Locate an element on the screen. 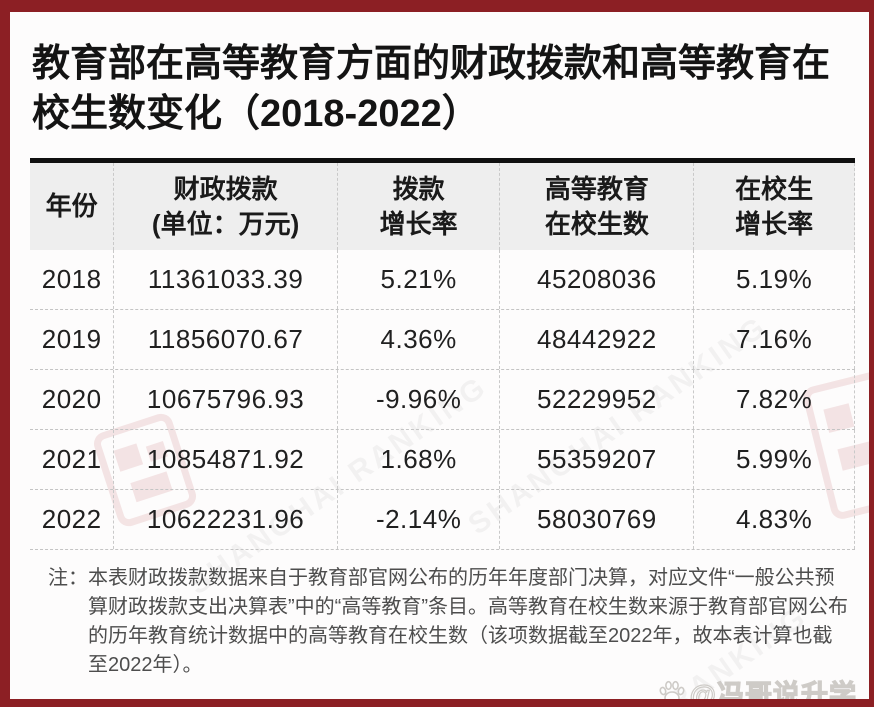 Image resolution: width=874 pixels, height=707 pixels. cell-year: 2019 is located at coordinates (71, 339).